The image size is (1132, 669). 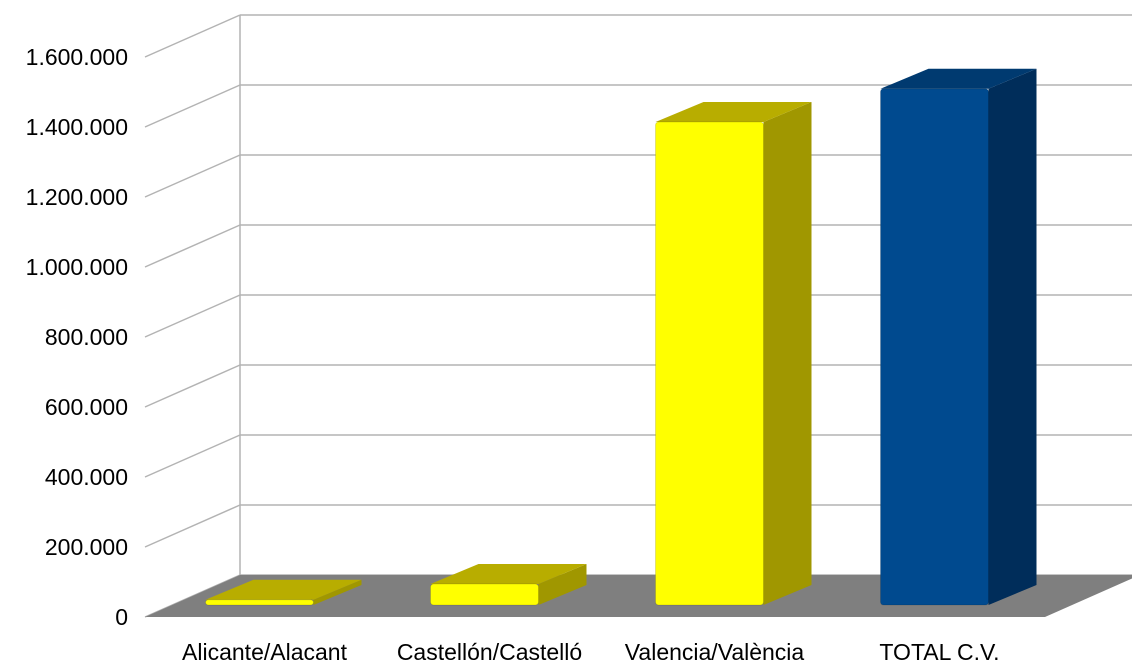 I want to click on x-tick-label: Alicante/Alacant, so click(x=265, y=651).